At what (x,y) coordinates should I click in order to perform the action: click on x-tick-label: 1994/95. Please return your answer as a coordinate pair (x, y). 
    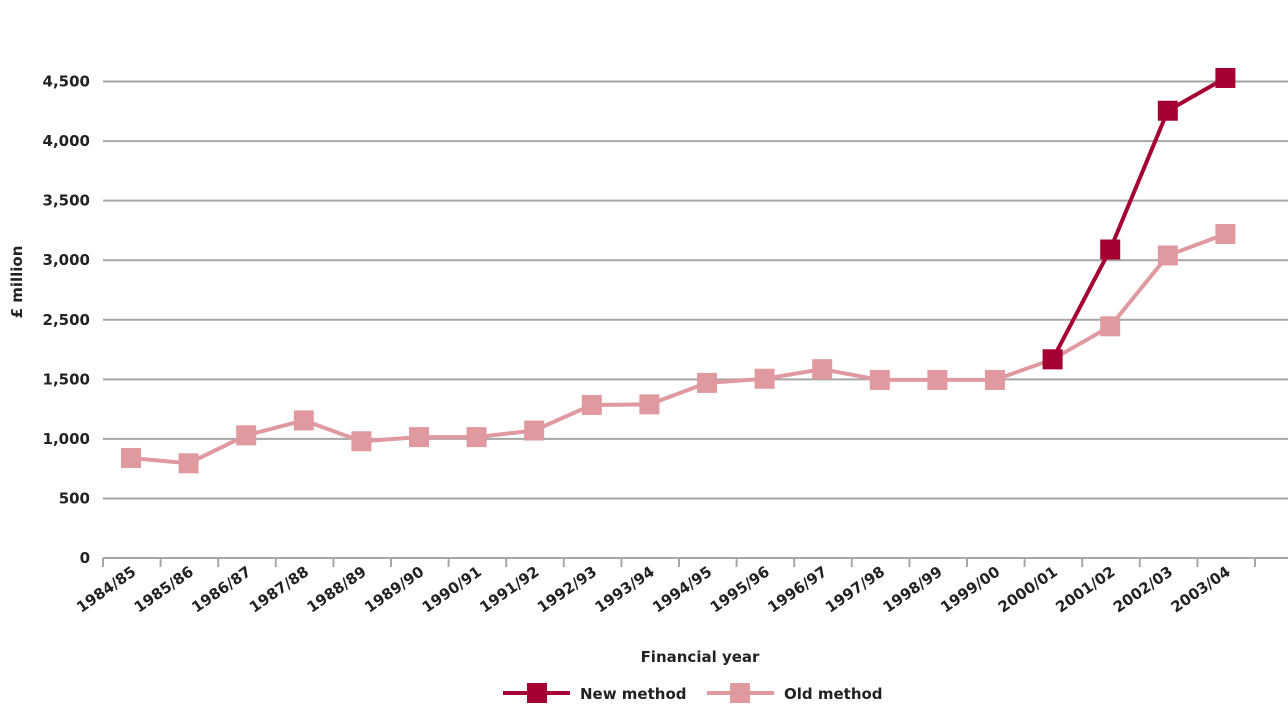
    Looking at the image, I should click on (682, 590).